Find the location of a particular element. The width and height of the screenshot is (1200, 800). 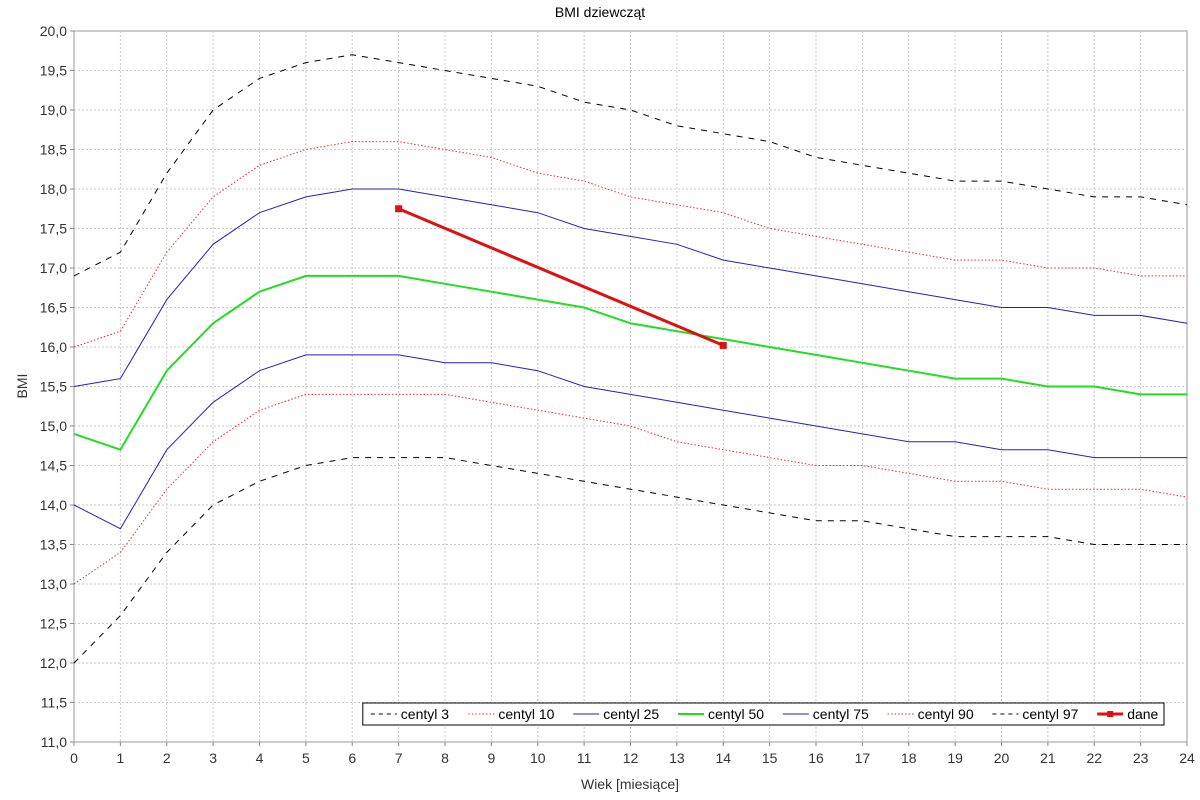

y-tick-label: 11,0 is located at coordinates (54, 742).